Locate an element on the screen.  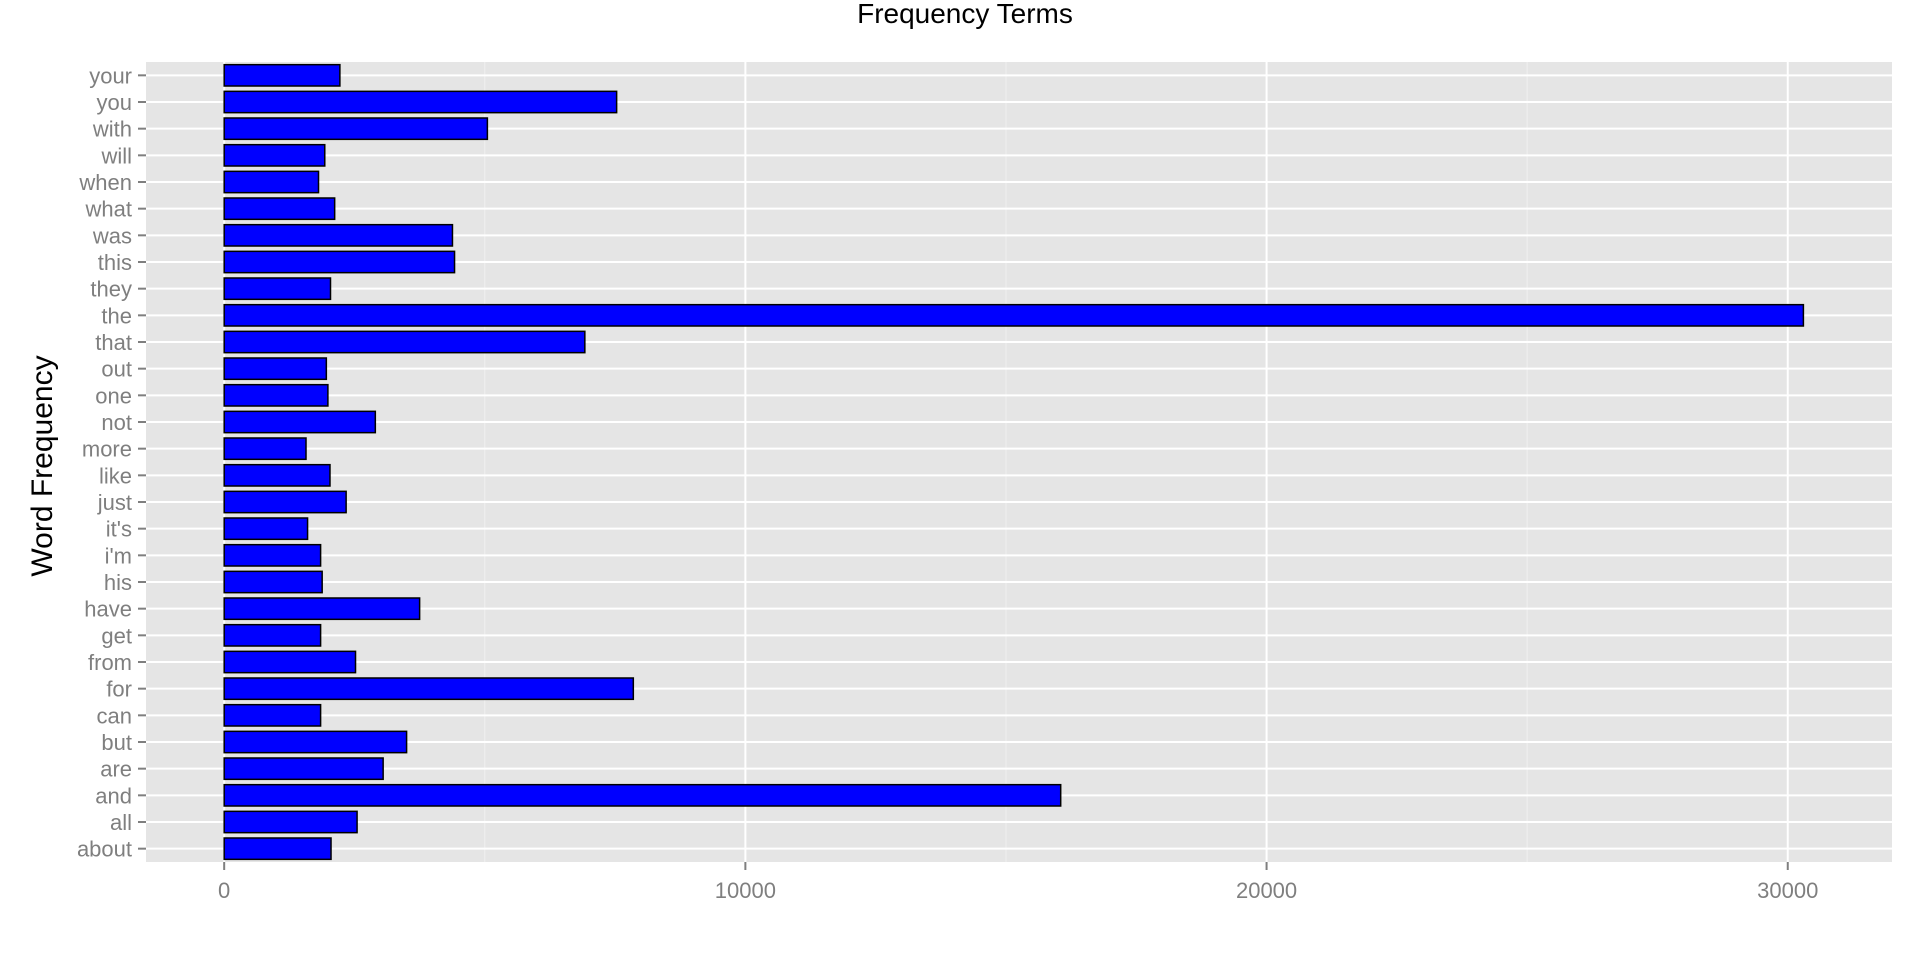
bar-that is located at coordinates (404, 342).